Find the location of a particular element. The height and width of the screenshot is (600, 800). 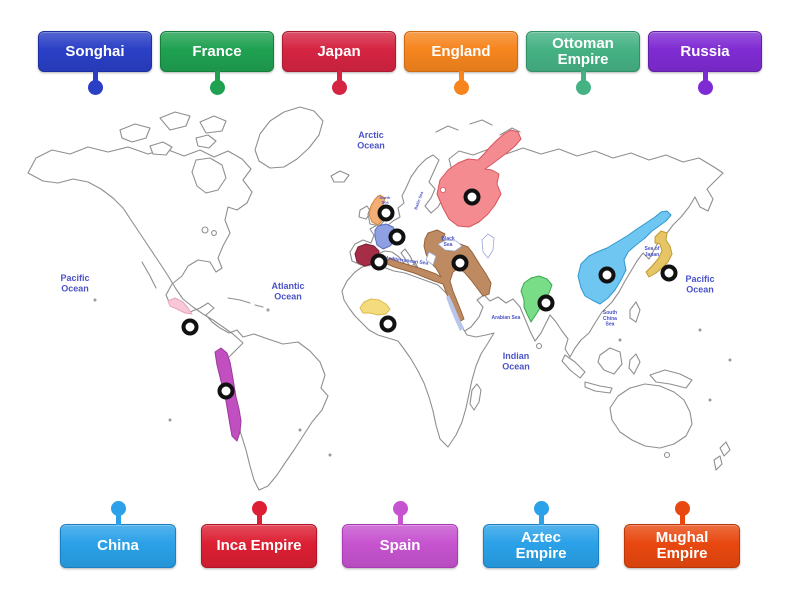

answer-marker-england is located at coordinates (386, 213).